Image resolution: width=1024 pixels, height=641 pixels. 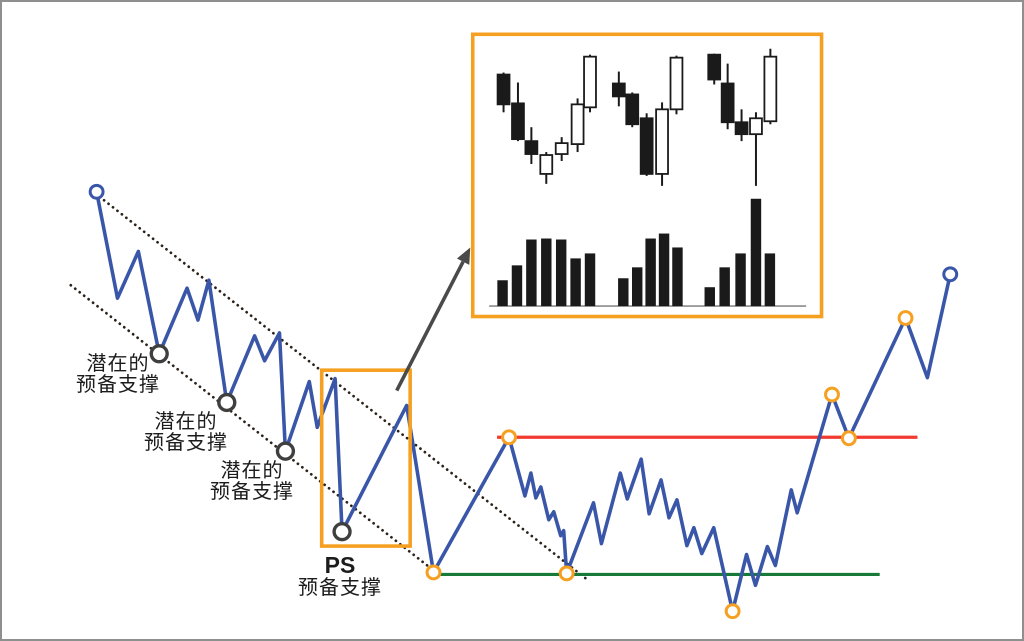 I want to click on potential-ps-label-3: 潜在的 预备支撑, so click(x=252, y=482).